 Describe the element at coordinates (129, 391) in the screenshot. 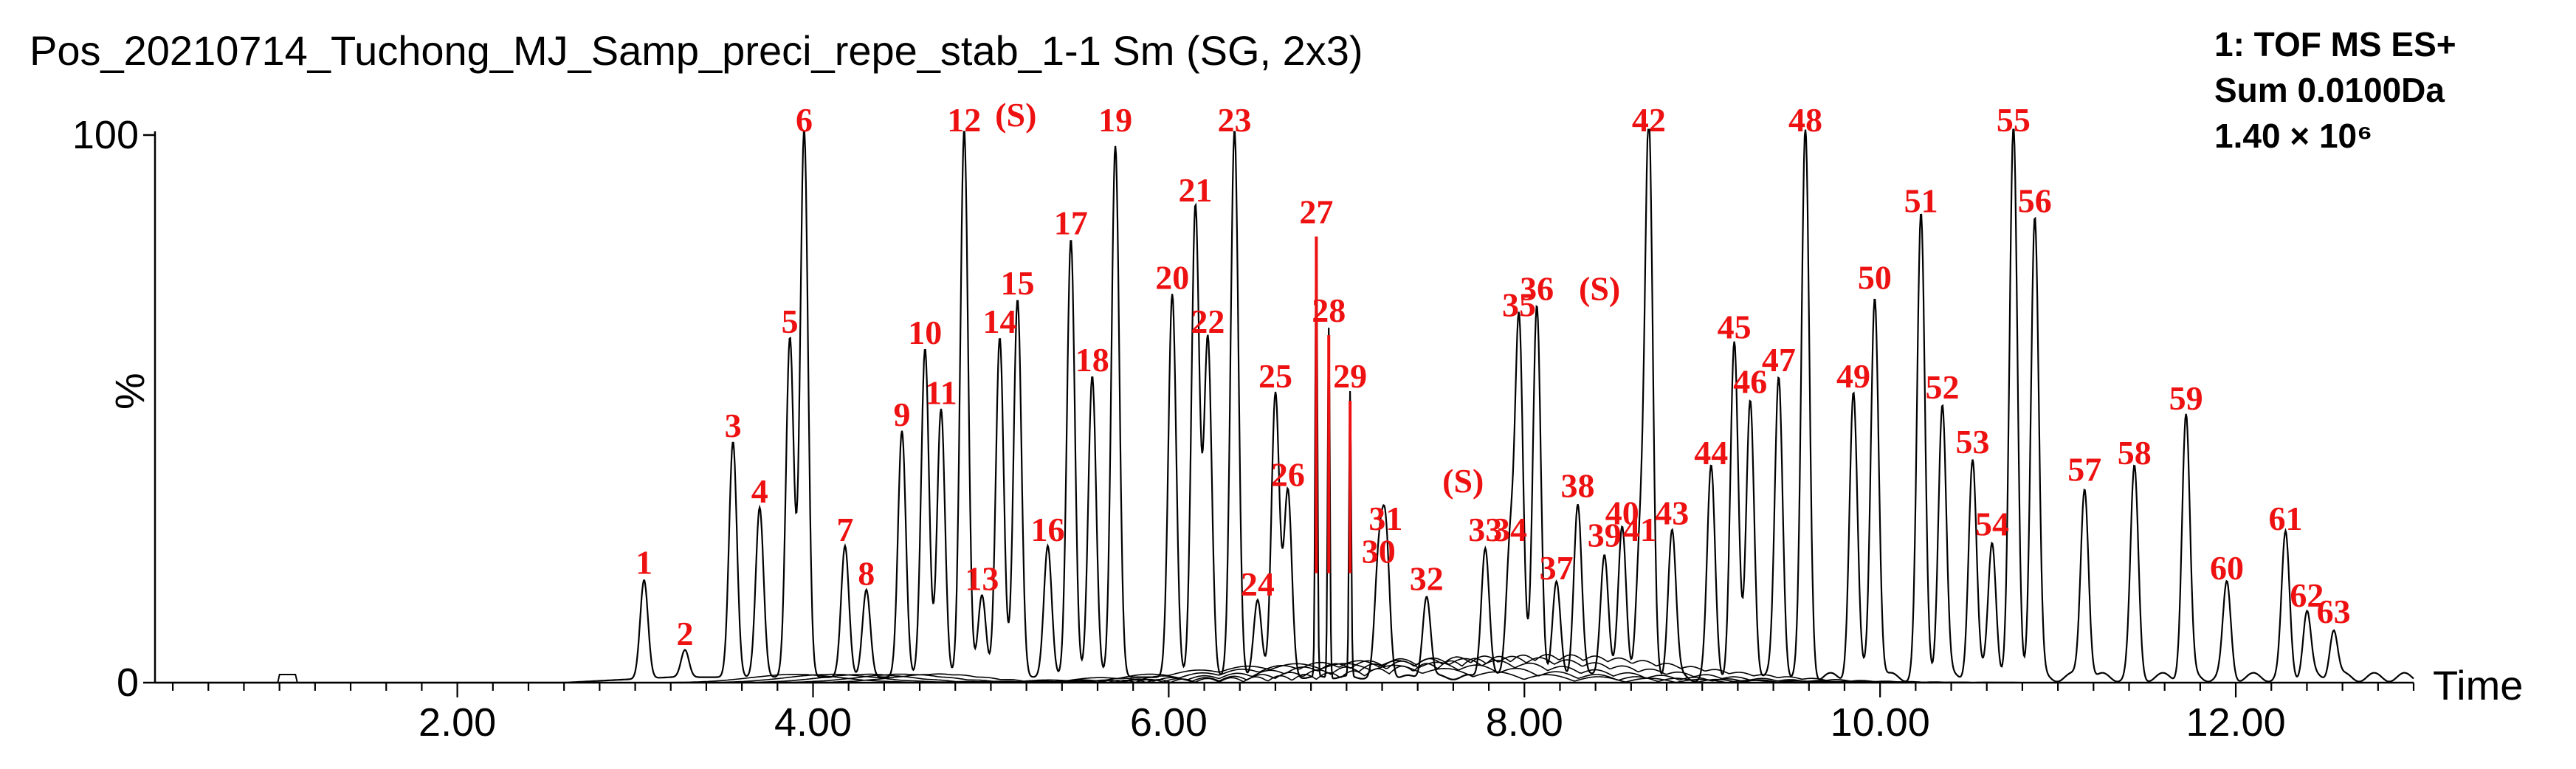

I see `y-axis-label: %` at that location.